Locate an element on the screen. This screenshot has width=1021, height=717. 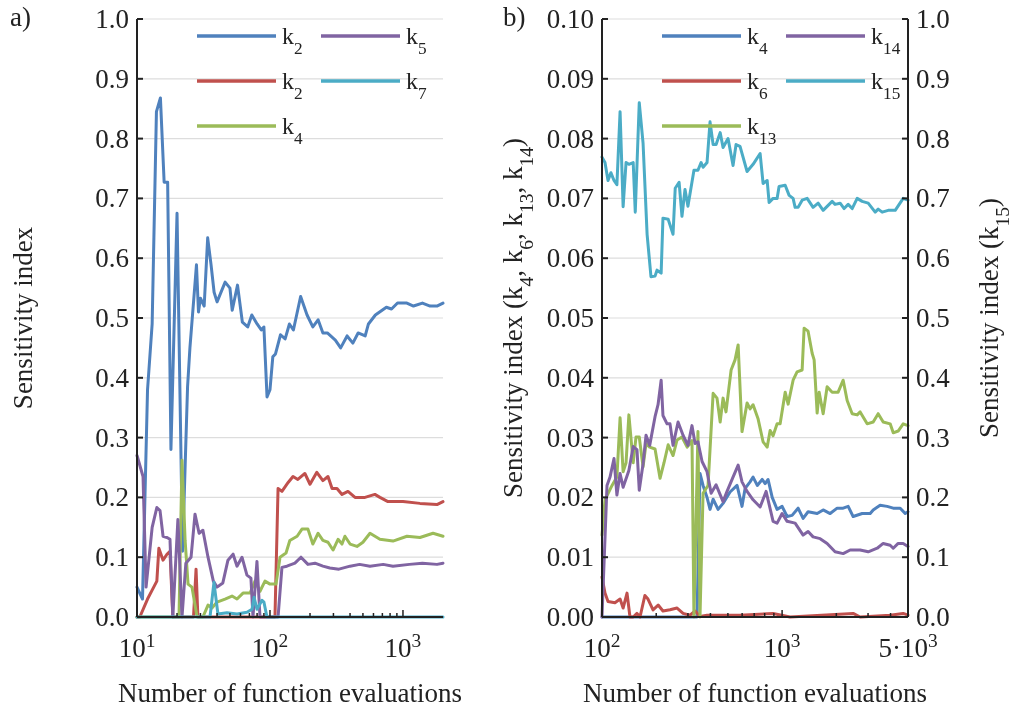
y-tick-label: 0.10 is located at coordinates (570, 19).